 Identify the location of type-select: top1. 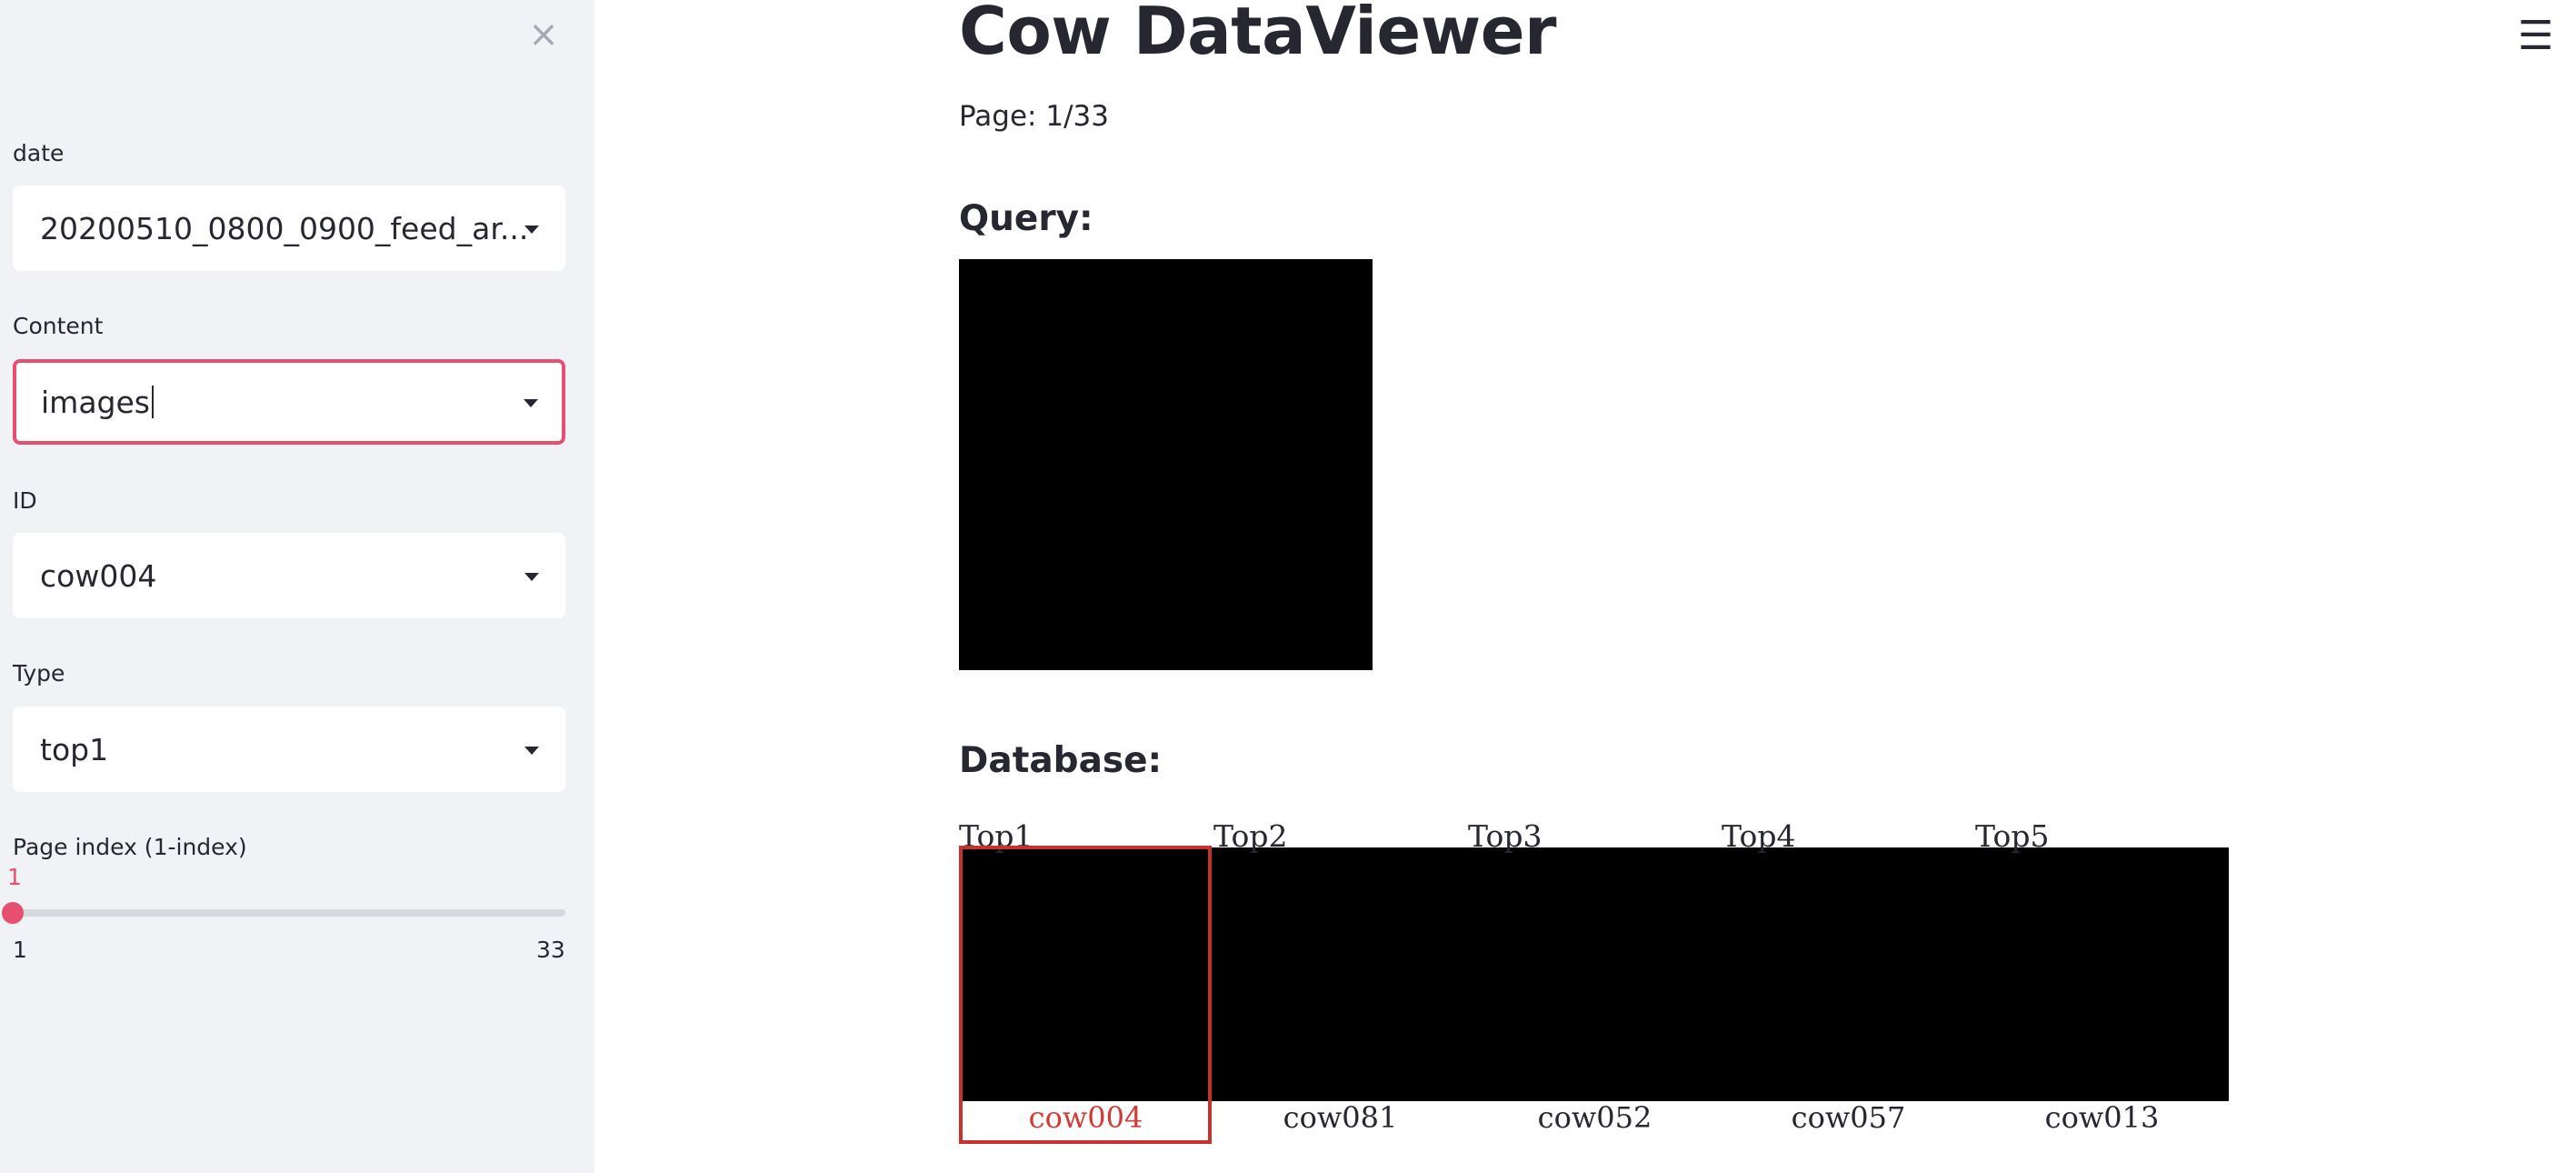
(289, 749).